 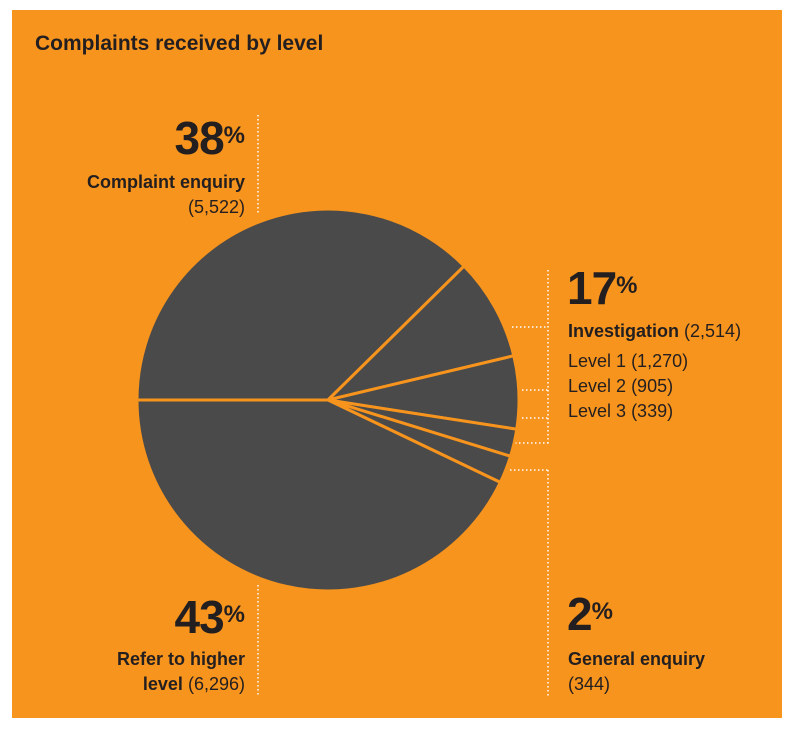 I want to click on category-label: Complaint enquiry (5,522), so click(x=166, y=195).